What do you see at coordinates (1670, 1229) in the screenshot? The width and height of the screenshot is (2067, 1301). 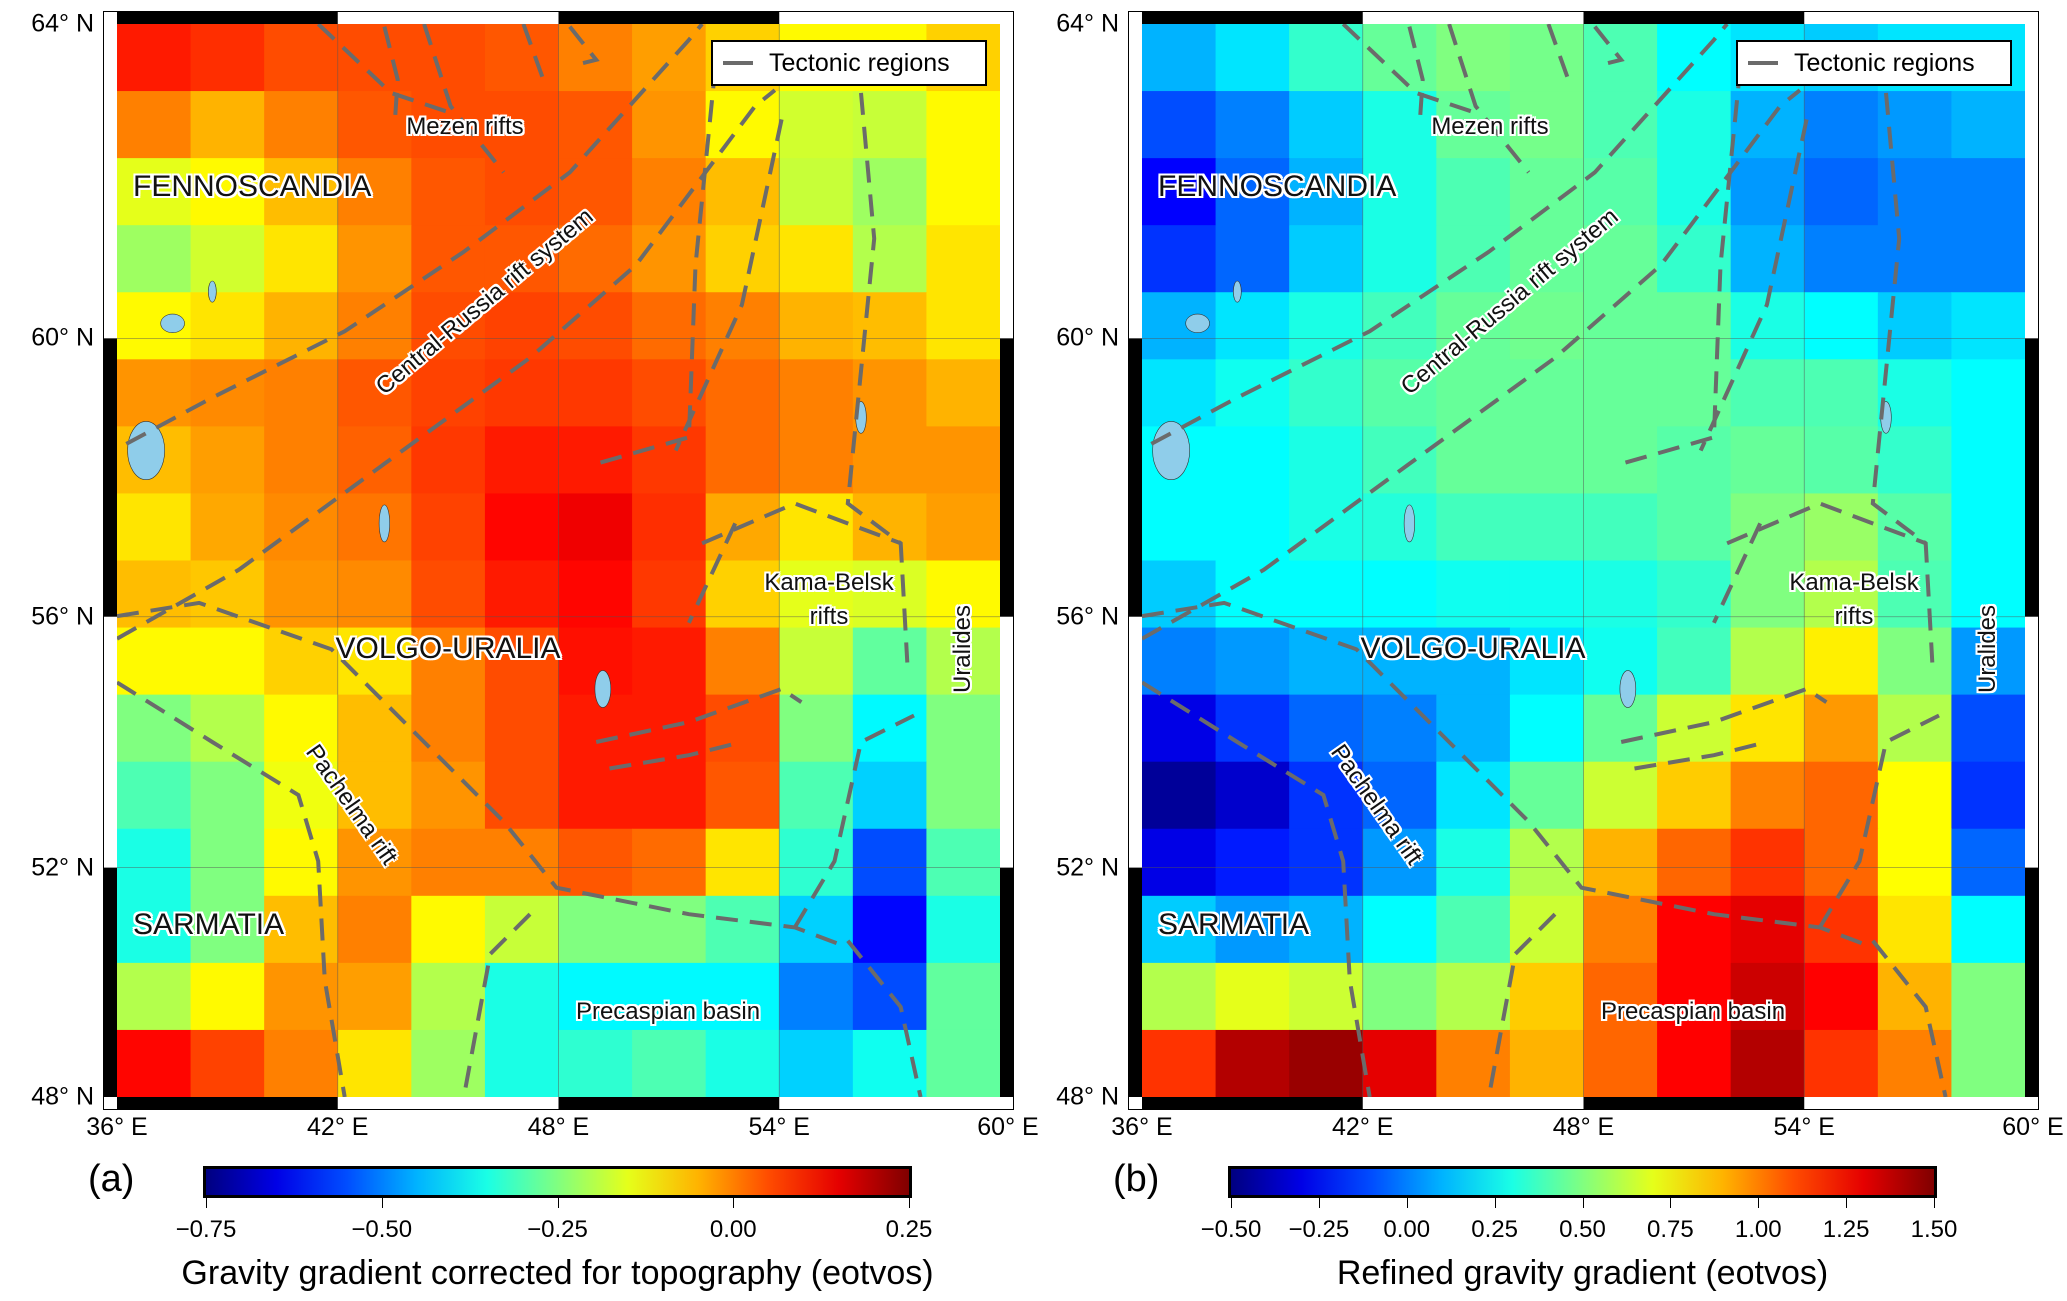 I see `colorbar-tick-label: 0.75` at bounding box center [1670, 1229].